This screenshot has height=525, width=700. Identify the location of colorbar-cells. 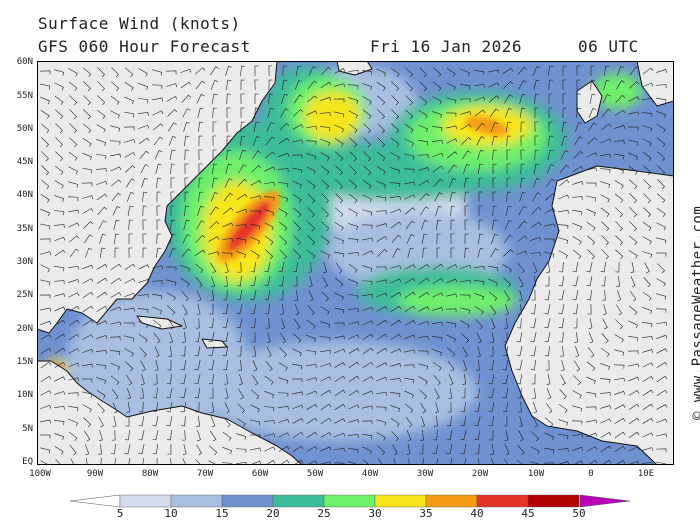
(349, 501).